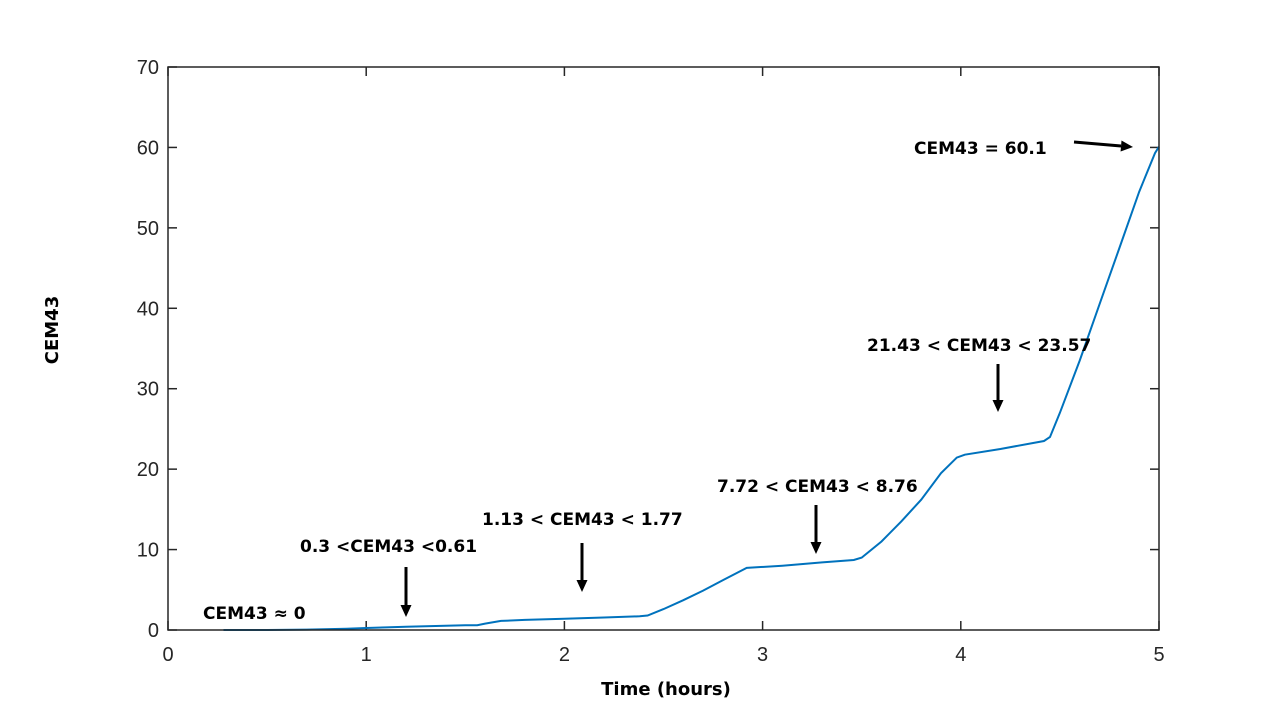  What do you see at coordinates (148, 390) in the screenshot?
I see `y-tick-label-3: 30` at bounding box center [148, 390].